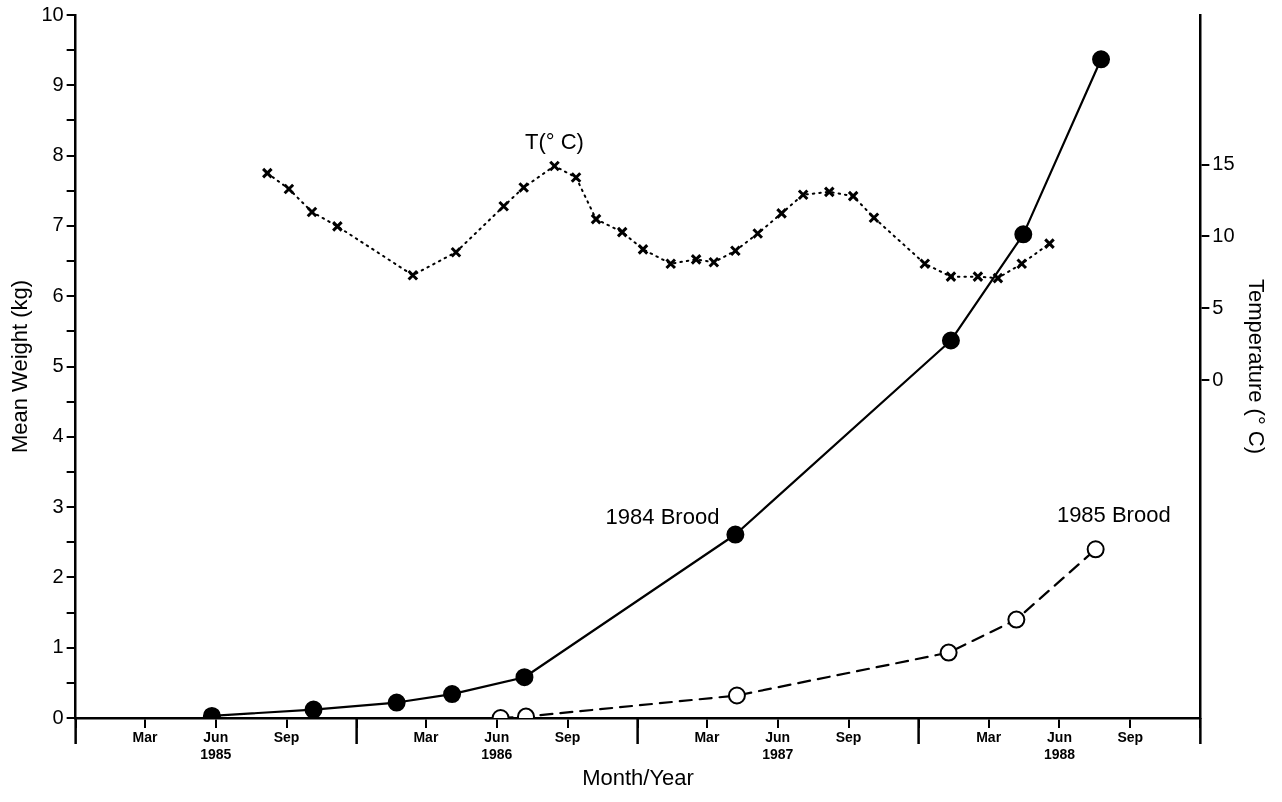 This screenshot has height=802, width=1282. I want to click on series-label: T(° C), so click(554, 142).